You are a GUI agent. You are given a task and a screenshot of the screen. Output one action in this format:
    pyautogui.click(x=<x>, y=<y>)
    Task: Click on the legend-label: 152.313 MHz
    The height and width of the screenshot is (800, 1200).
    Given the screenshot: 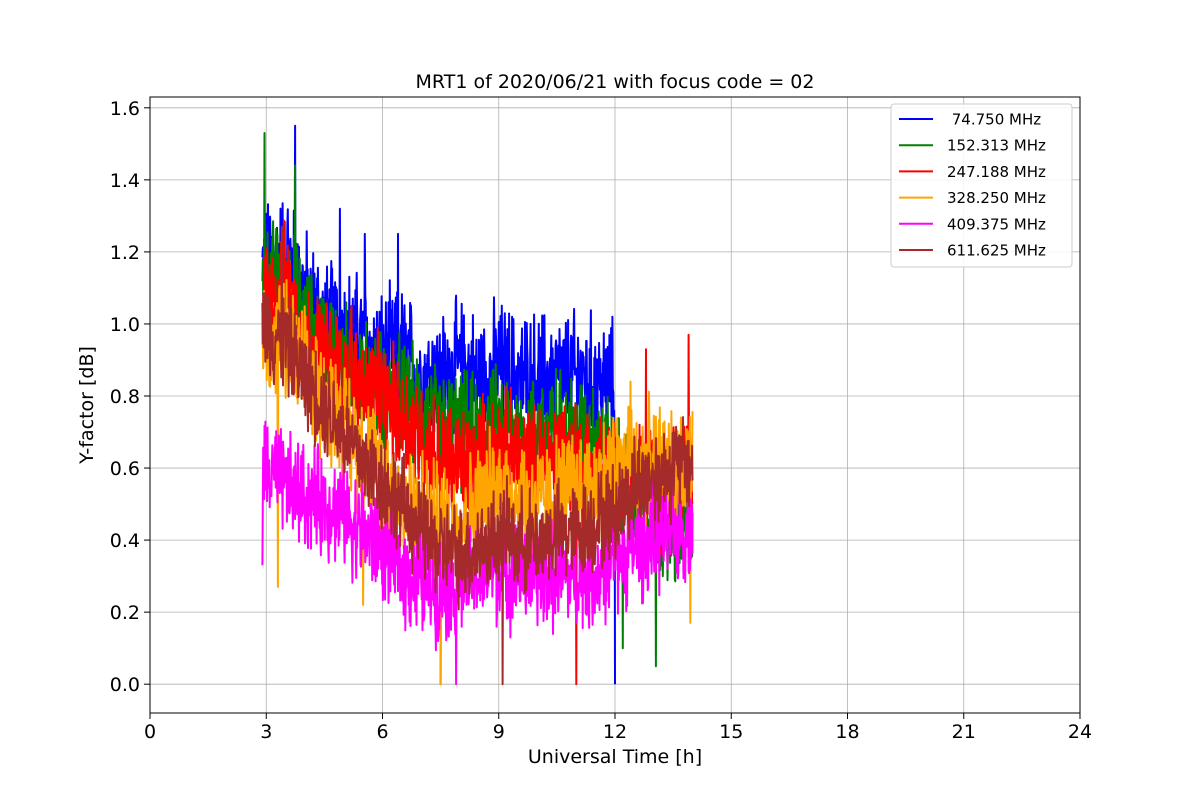 What is the action you would take?
    pyautogui.click(x=996, y=146)
    